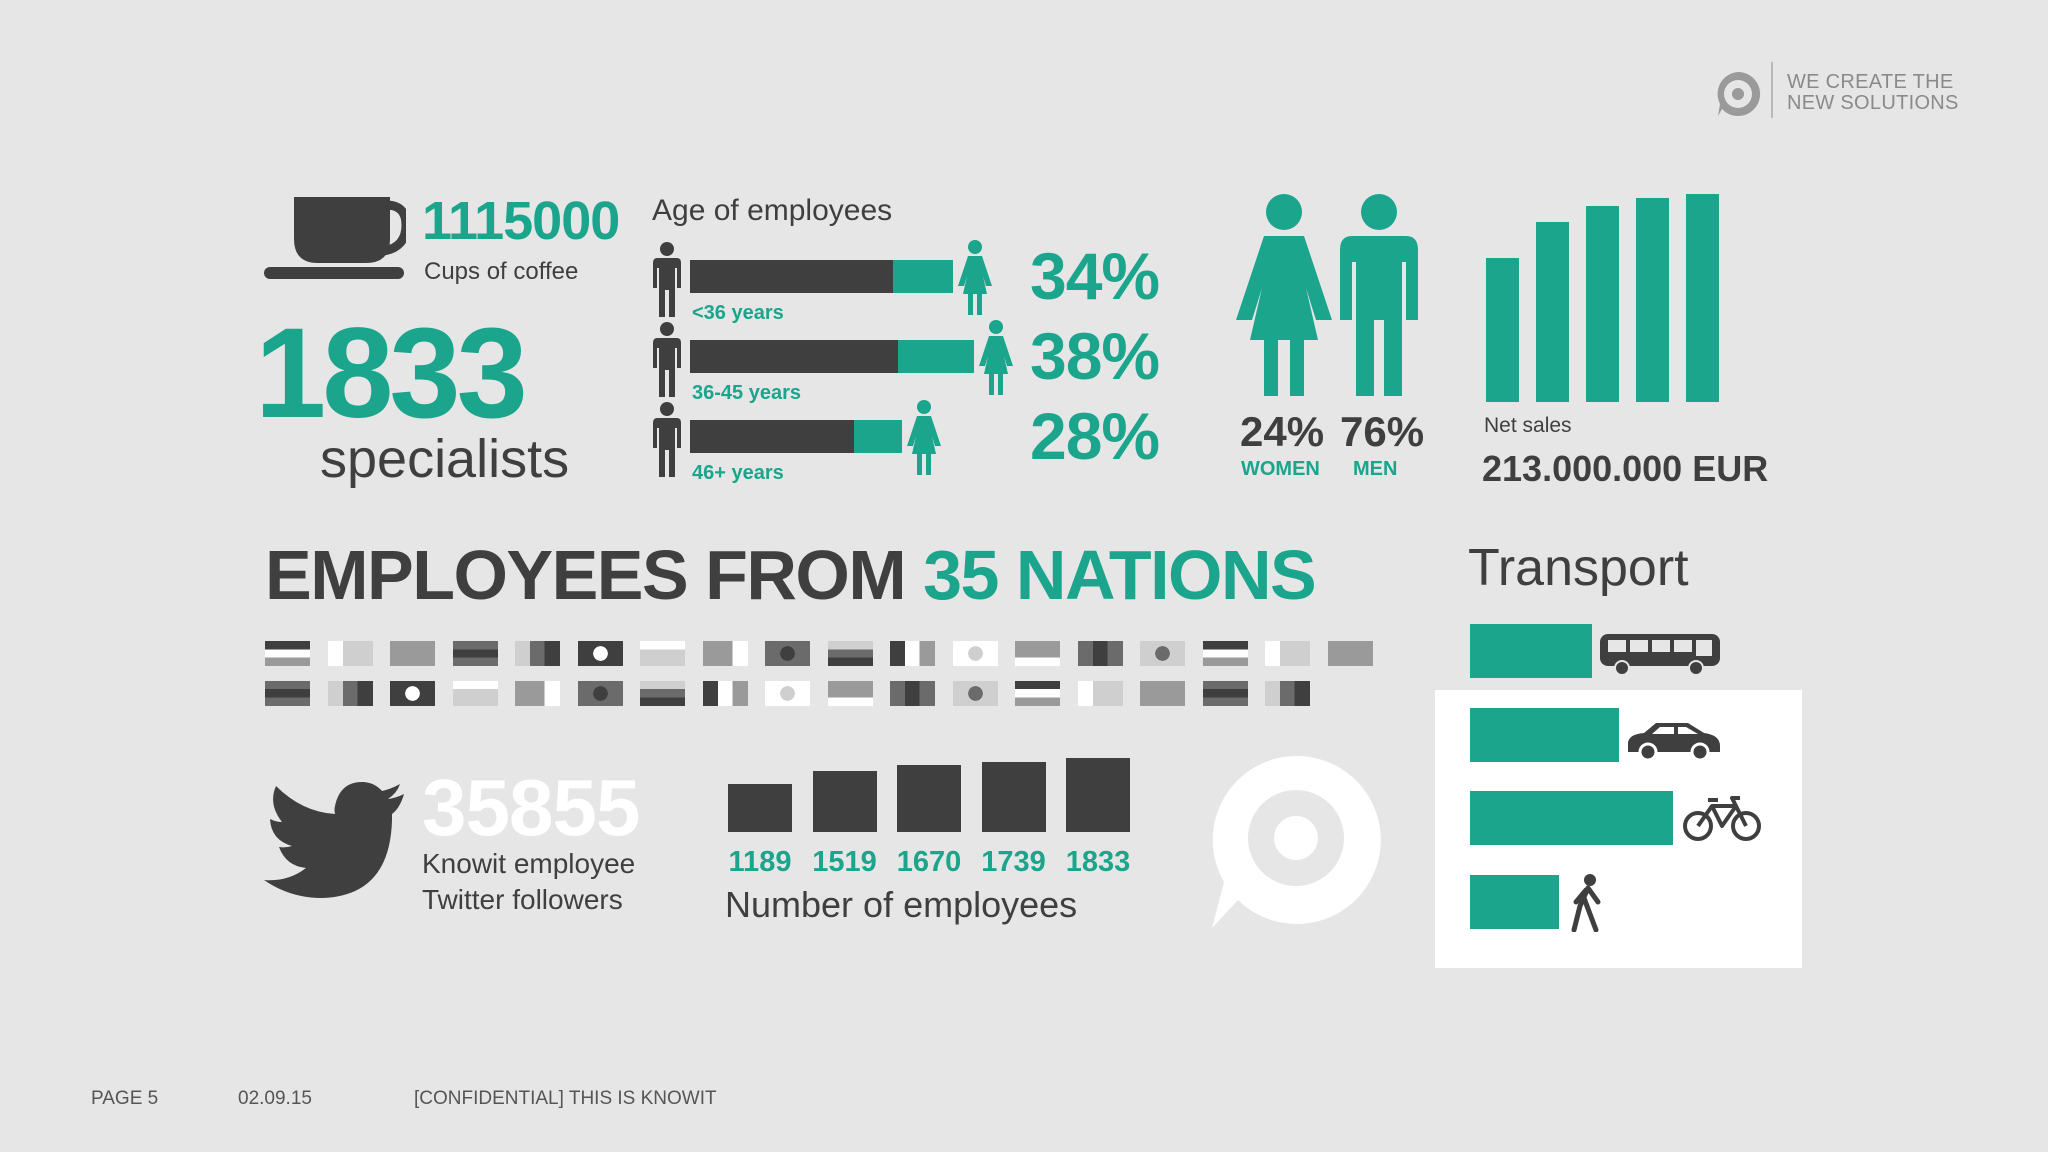  What do you see at coordinates (746, 393) in the screenshot?
I see `age-group-label: 36-45 years` at bounding box center [746, 393].